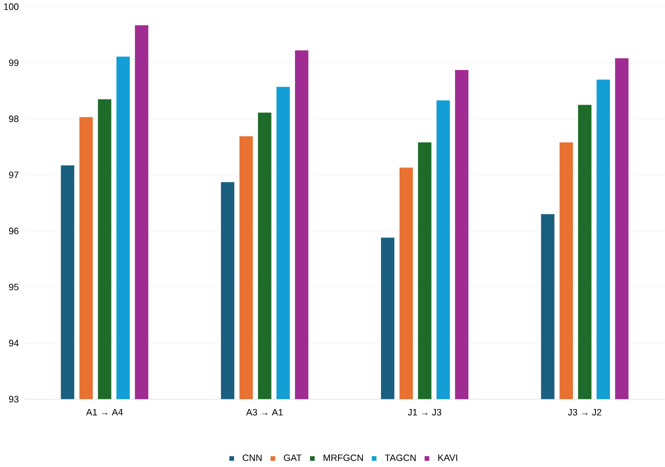 The width and height of the screenshot is (665, 467). I want to click on x-tick-label: J3 → J2, so click(585, 412).